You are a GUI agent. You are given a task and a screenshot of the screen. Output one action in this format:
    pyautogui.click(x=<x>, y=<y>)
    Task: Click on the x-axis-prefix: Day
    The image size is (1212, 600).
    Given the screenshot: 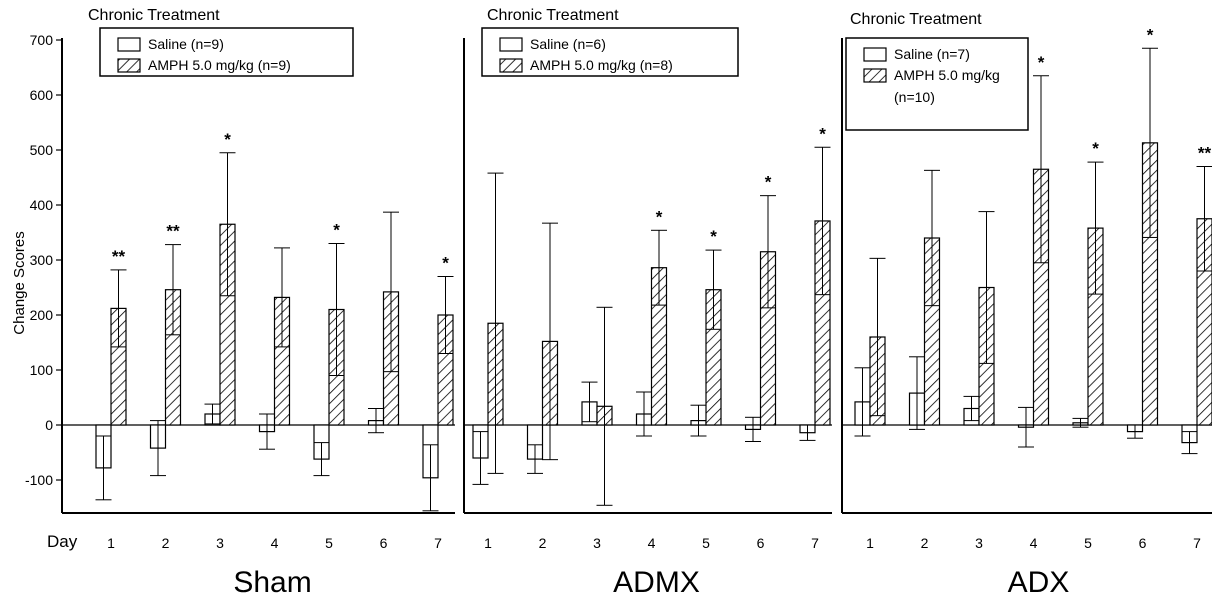 What is the action you would take?
    pyautogui.click(x=62, y=541)
    